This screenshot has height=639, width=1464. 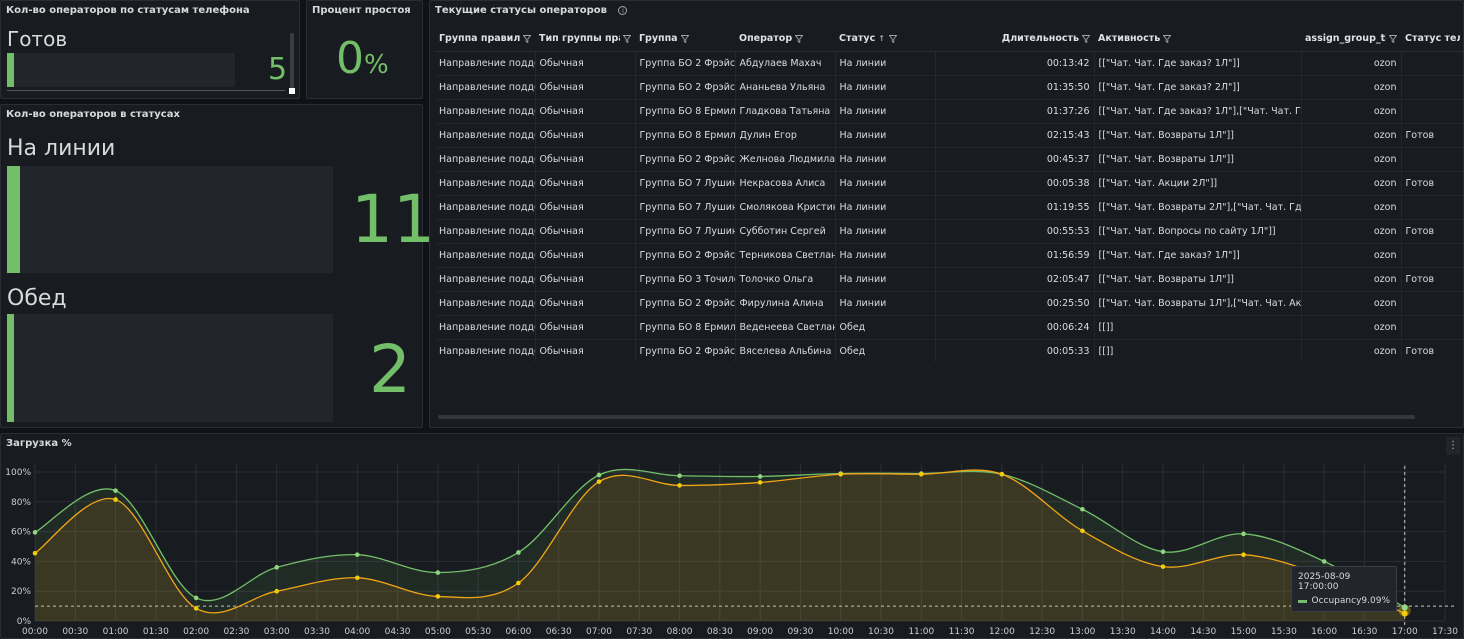 What do you see at coordinates (1324, 632) in the screenshot?
I see `x-tick-label: 16:00` at bounding box center [1324, 632].